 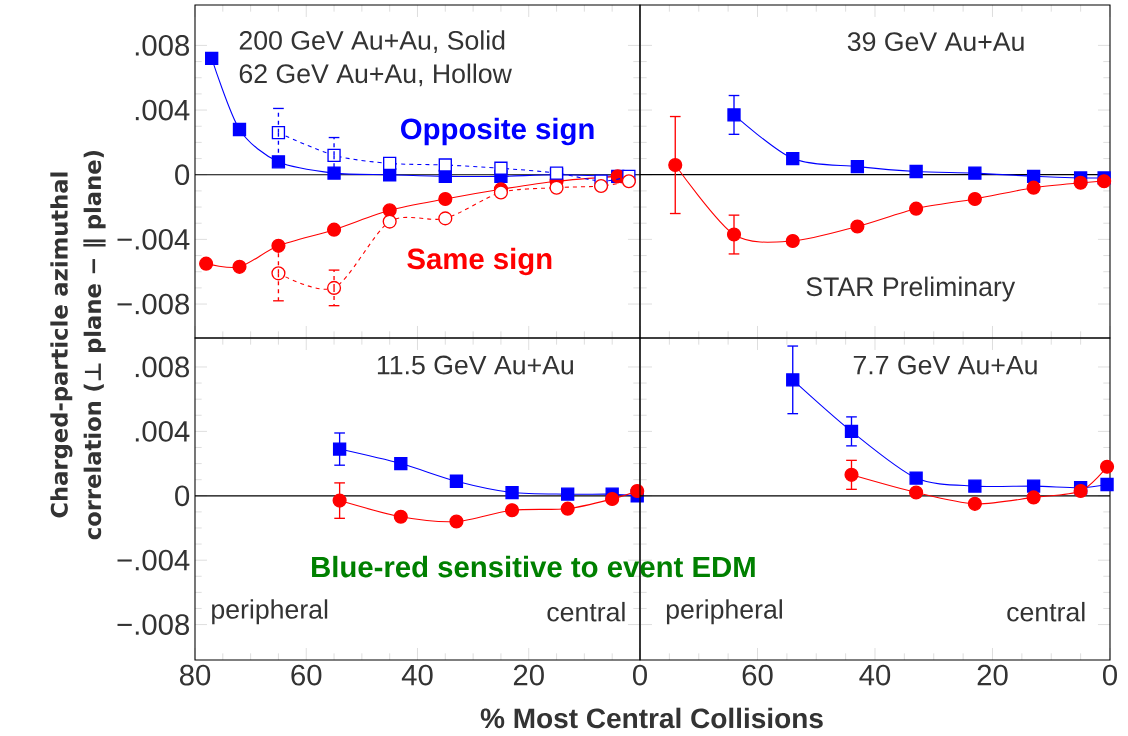 I want to click on y-axis-title: Charged-particle azimuthal correlation (⊥ plane − ∥ plane), so click(x=78, y=345).